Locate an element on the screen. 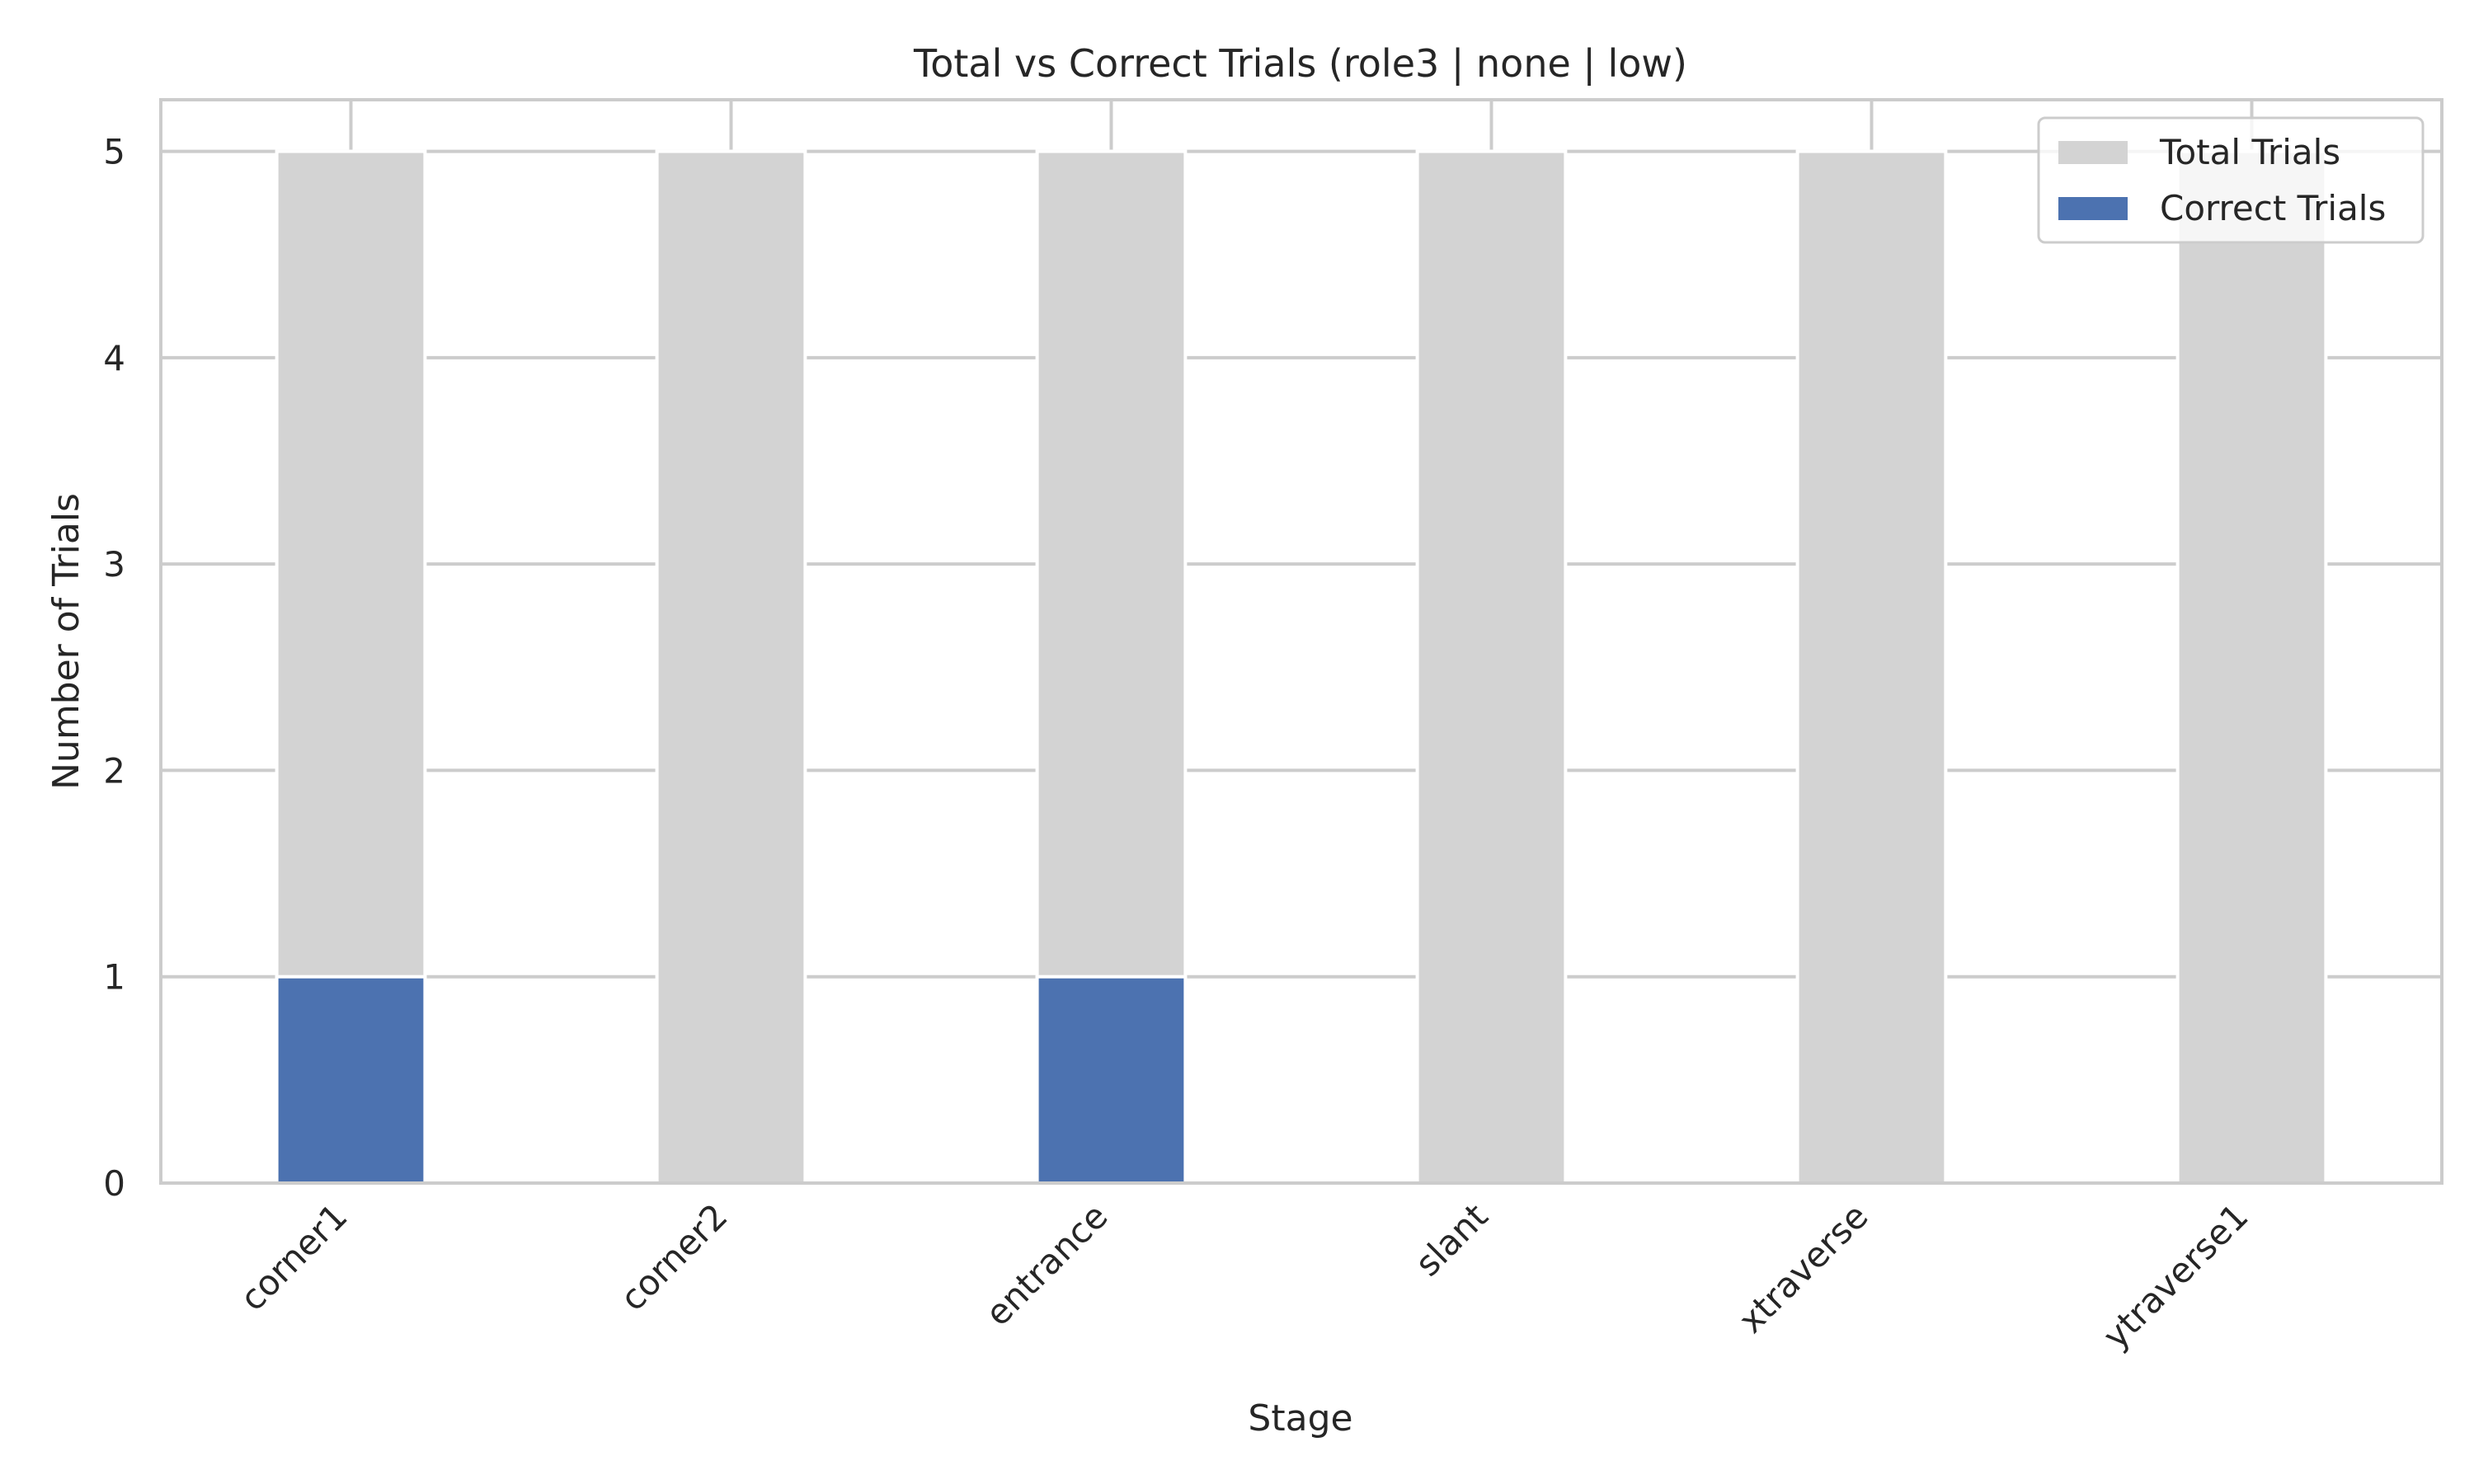  y-ticks: 0 1 2 3 4 5 is located at coordinates (114, 668).